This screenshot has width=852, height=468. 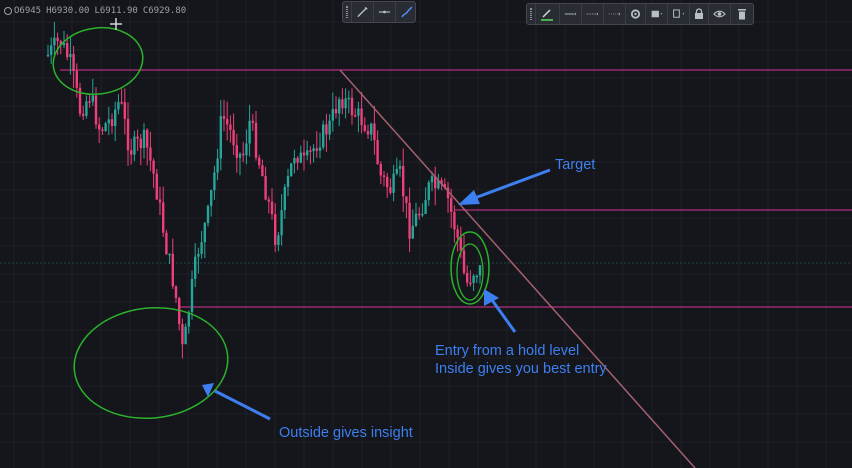 I want to click on outside-arrow, so click(x=236, y=402).